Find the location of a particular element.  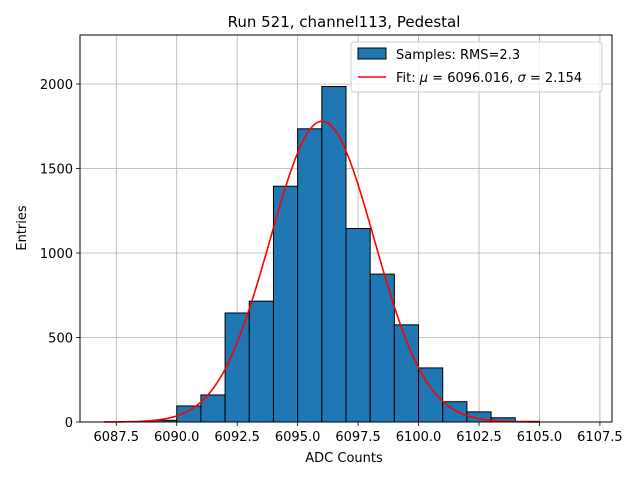

x-tick-label: 6090.0 is located at coordinates (177, 437).